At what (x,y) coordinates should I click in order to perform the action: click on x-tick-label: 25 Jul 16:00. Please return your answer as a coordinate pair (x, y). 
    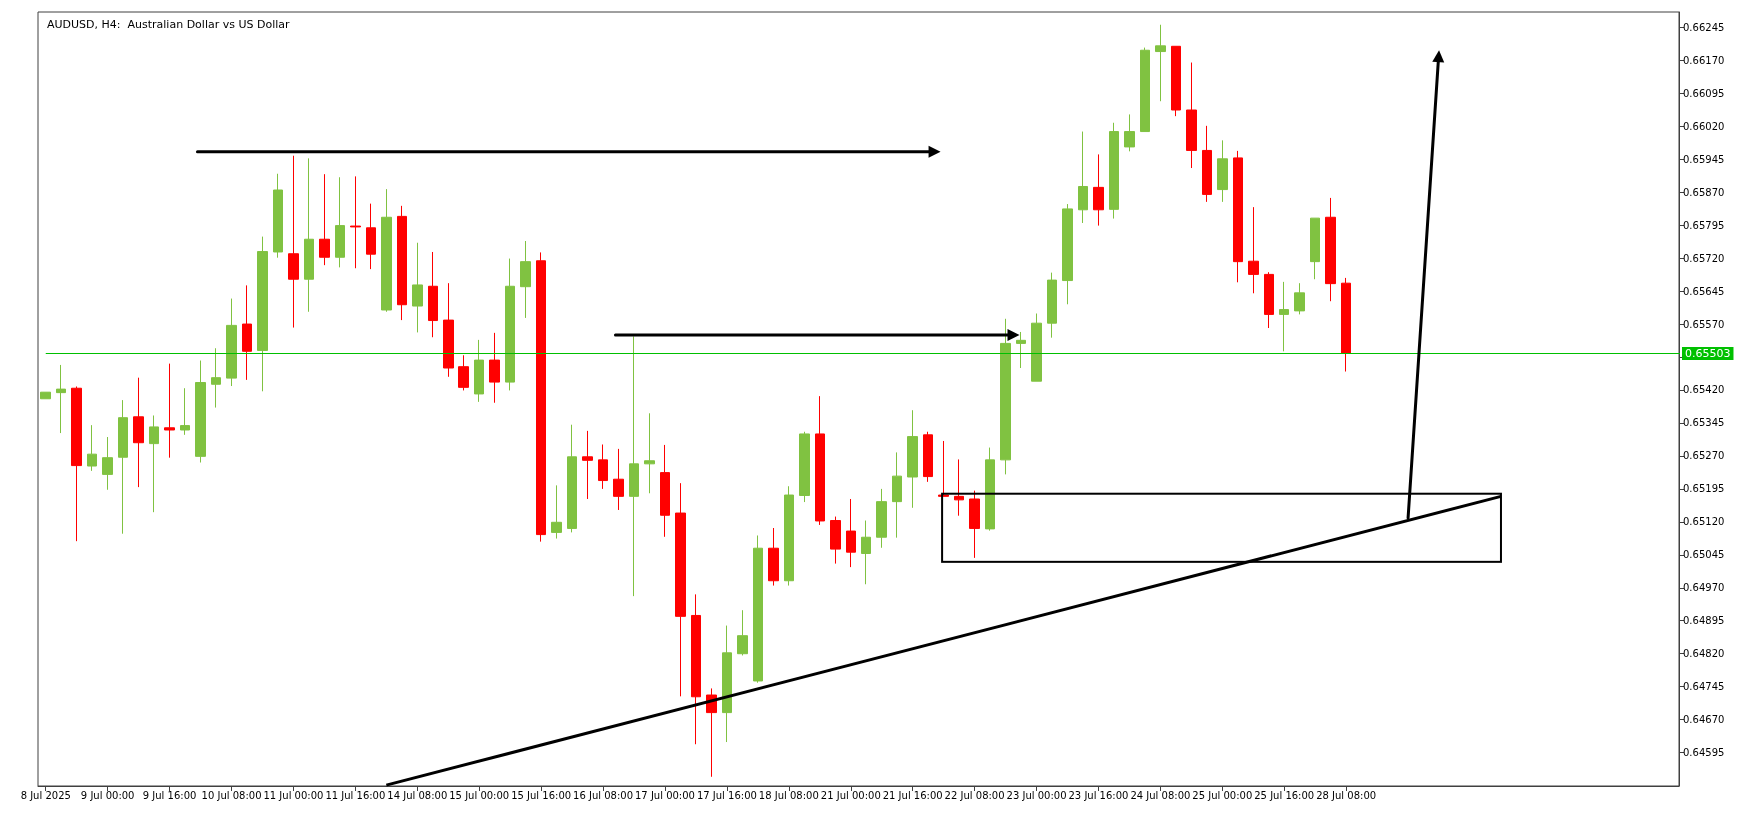
    Looking at the image, I should click on (1284, 795).